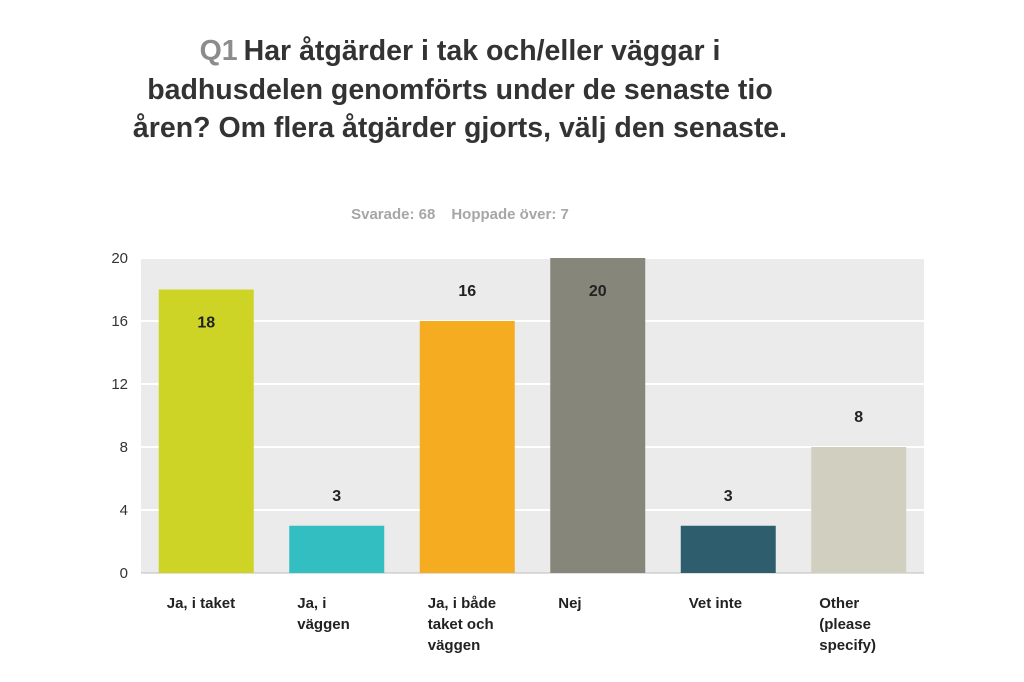  What do you see at coordinates (323, 614) in the screenshot?
I see `x-tick-label: Ja, i väggen` at bounding box center [323, 614].